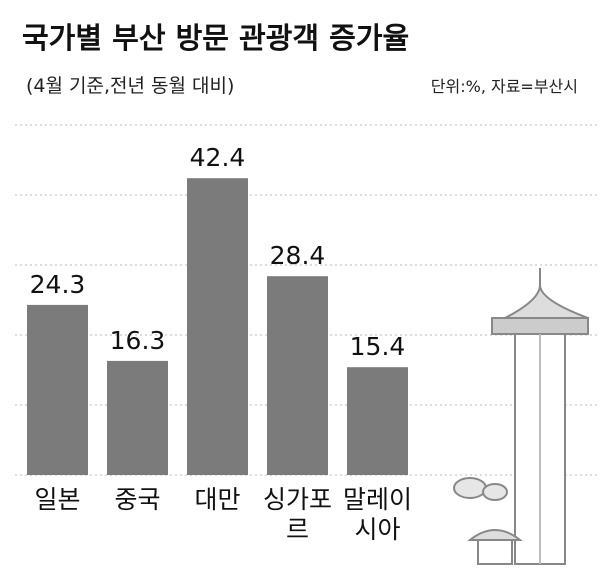  Describe the element at coordinates (378, 346) in the screenshot. I see `value-label: 15.4` at that location.